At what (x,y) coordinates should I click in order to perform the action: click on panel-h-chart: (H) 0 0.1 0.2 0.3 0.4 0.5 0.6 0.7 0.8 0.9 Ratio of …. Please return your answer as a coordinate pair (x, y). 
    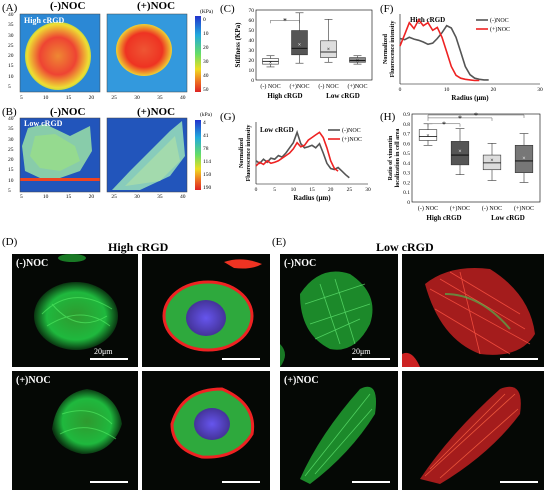
    Looking at the image, I should click on (460, 166).